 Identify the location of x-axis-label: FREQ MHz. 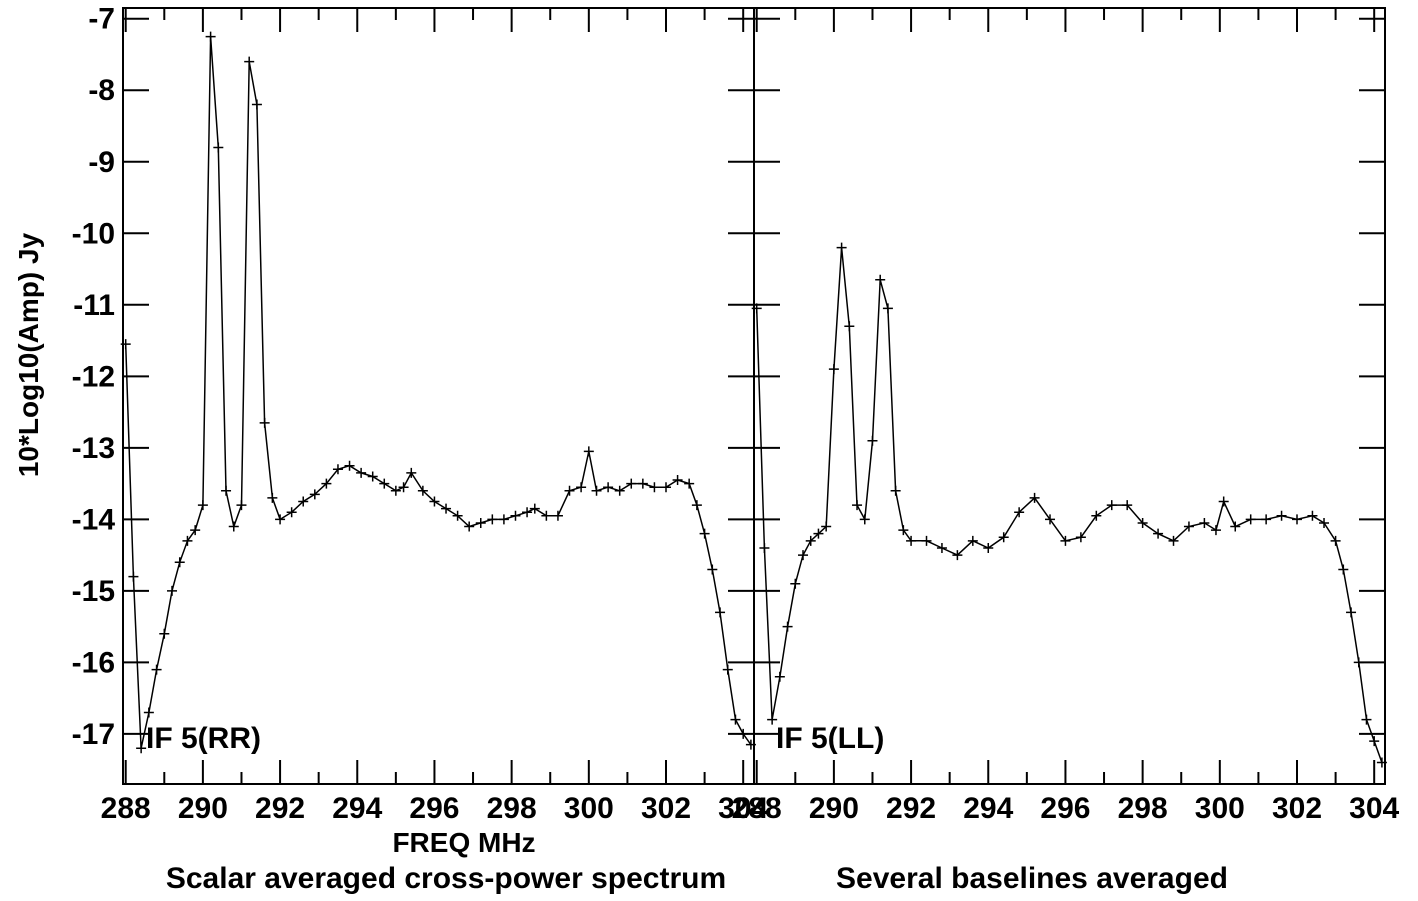
(463, 842).